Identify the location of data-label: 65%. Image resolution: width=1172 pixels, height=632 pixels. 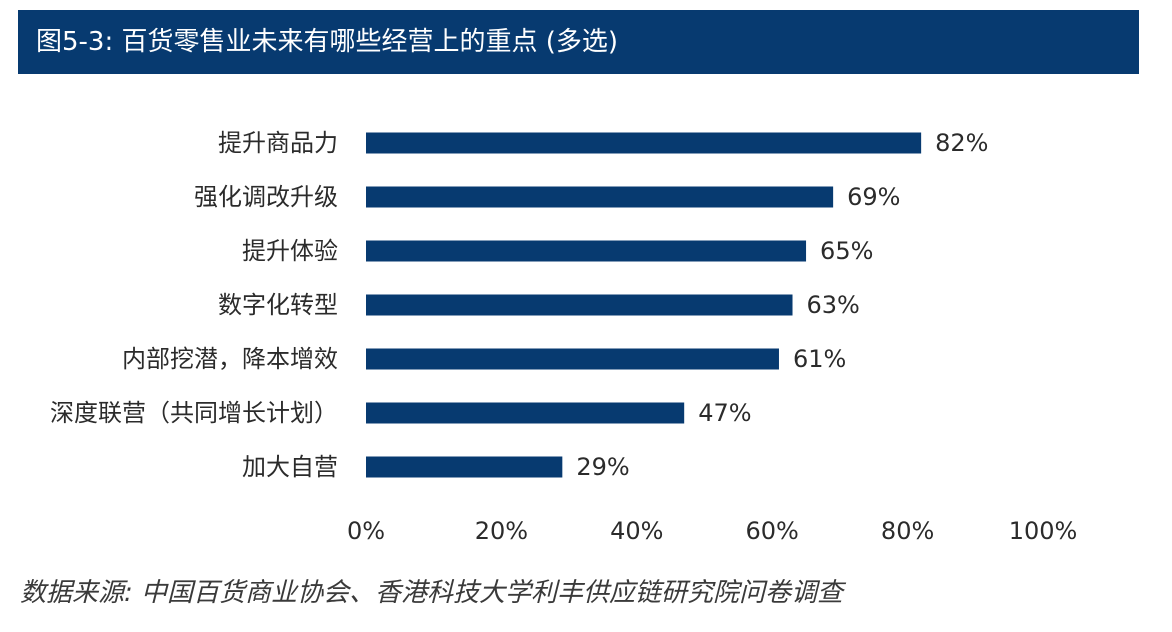
(846, 251).